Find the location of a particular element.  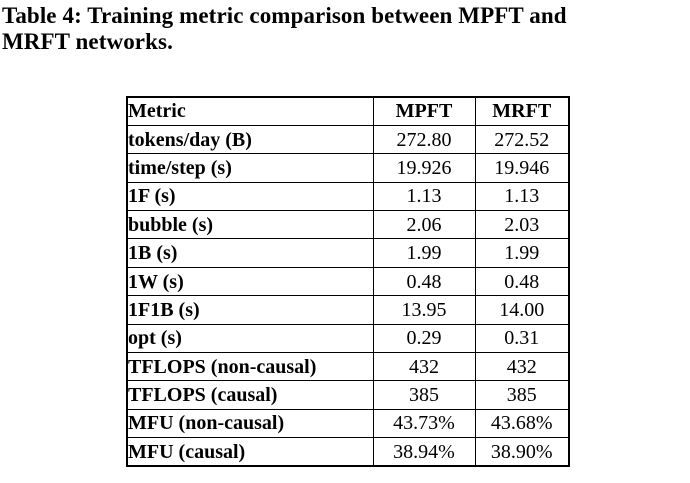

table-row: time/step (s) 19.926 19.946 is located at coordinates (348, 168).